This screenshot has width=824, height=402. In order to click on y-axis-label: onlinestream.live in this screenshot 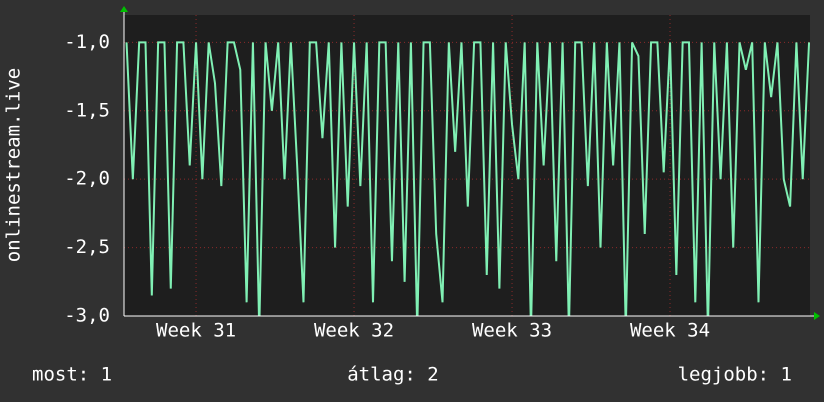, I will do `click(14, 165)`.